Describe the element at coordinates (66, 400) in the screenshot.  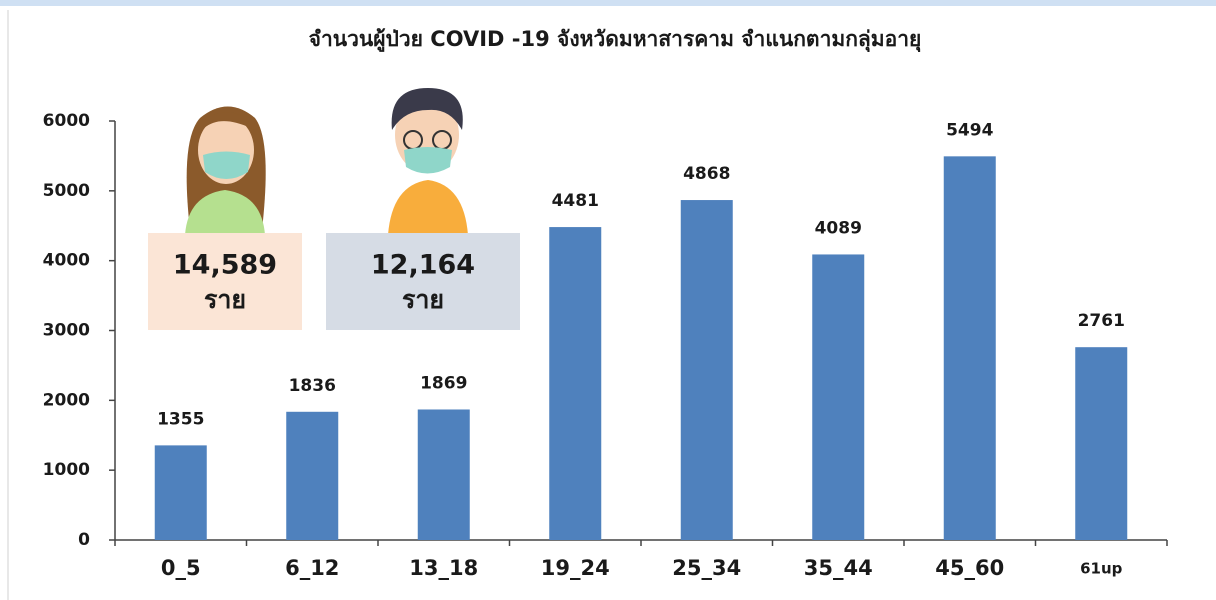
I see `y-tick-label: 2000` at that location.